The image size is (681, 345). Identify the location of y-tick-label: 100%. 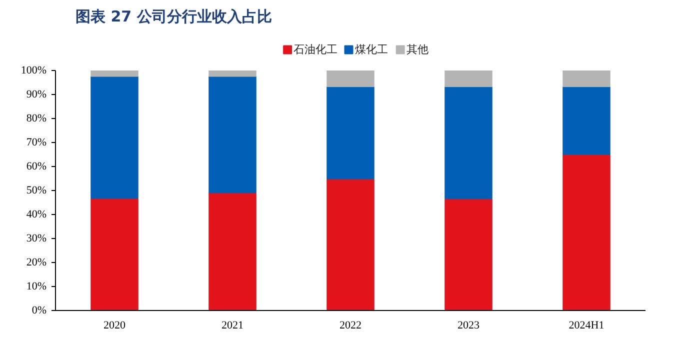
(33, 70).